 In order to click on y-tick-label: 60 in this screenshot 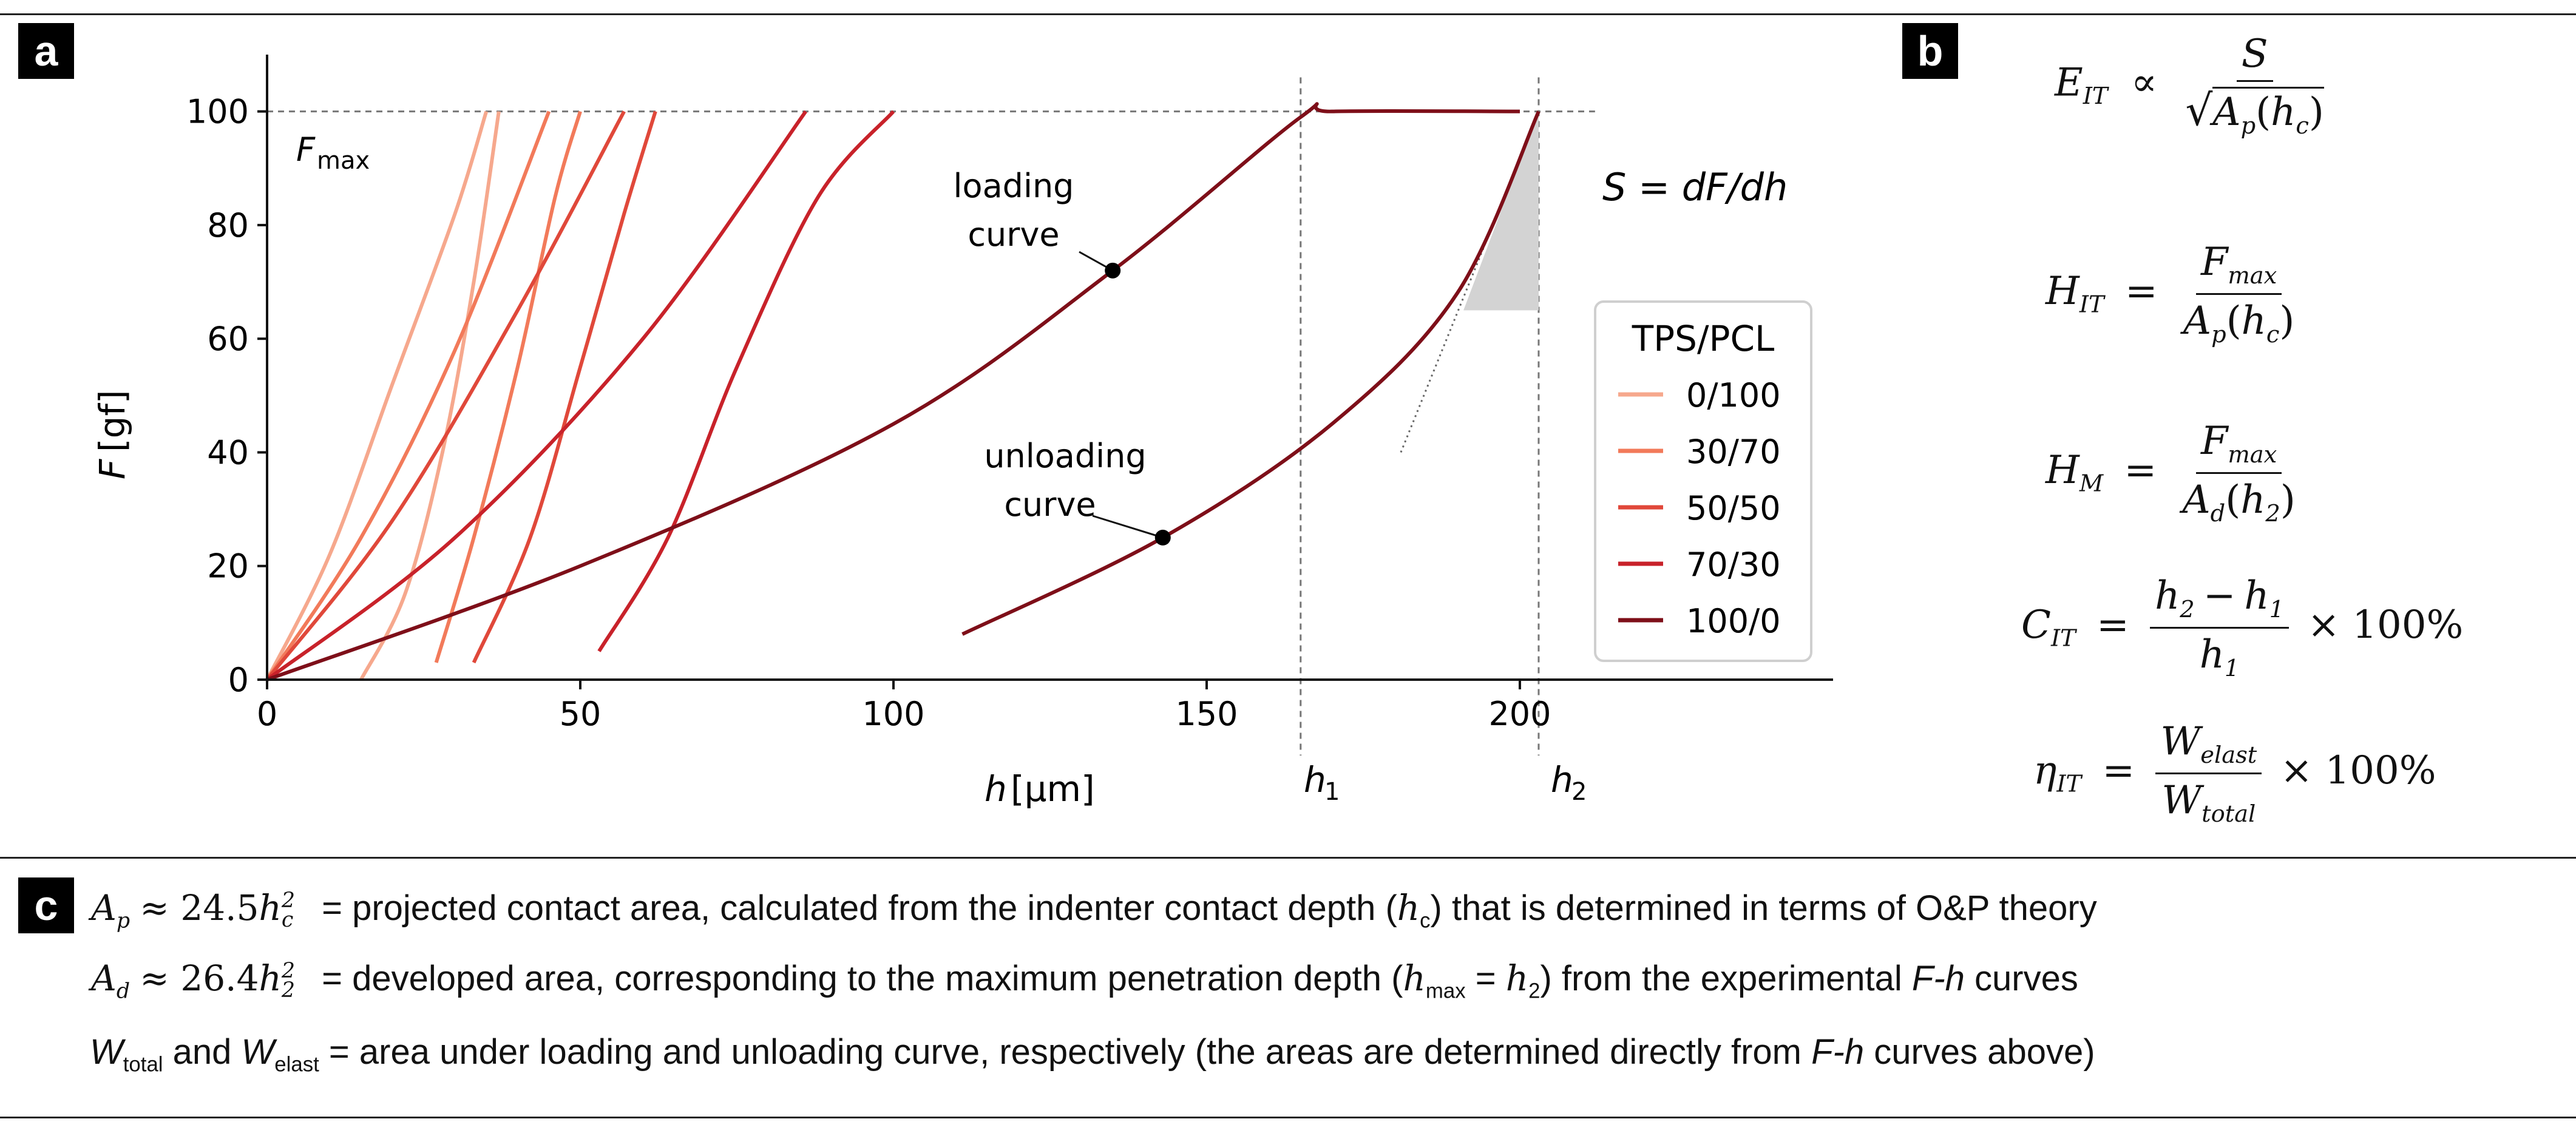, I will do `click(228, 339)`.